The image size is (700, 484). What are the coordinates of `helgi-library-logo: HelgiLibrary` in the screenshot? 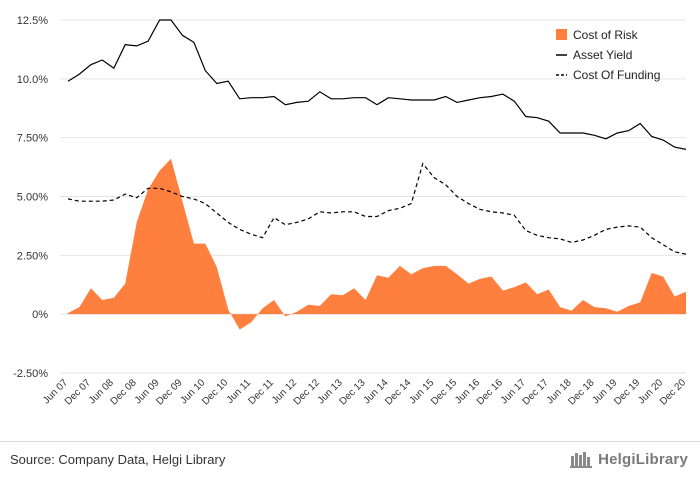 It's located at (629, 459).